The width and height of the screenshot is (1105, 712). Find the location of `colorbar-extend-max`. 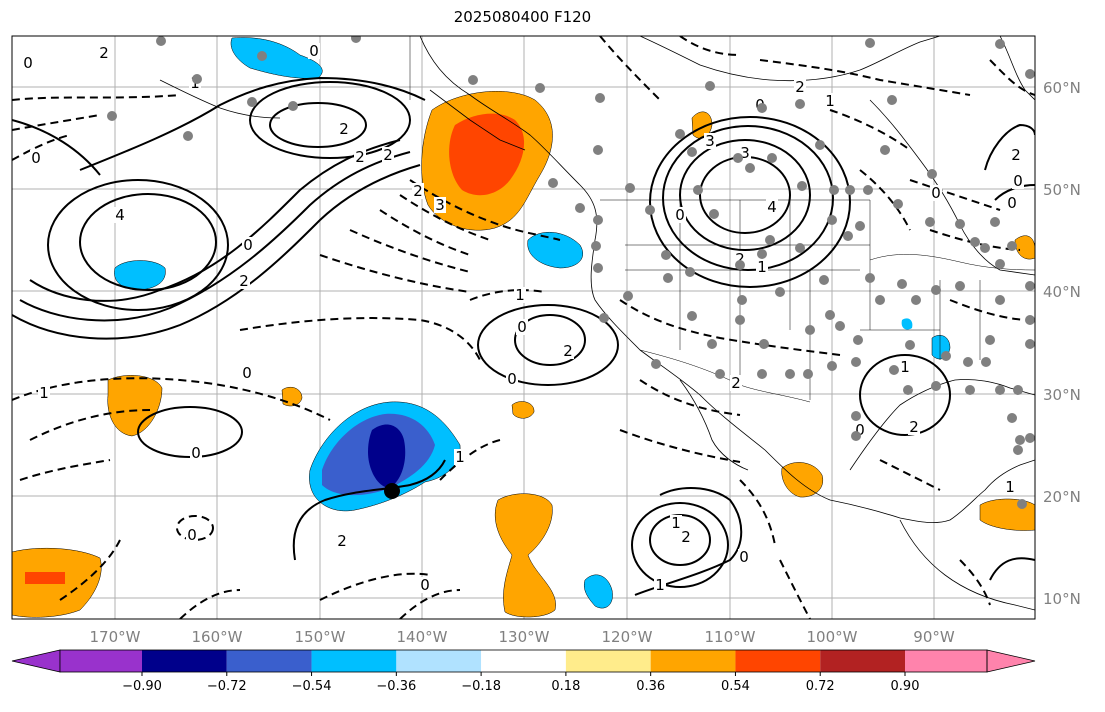

colorbar-extend-max is located at coordinates (1011, 661).